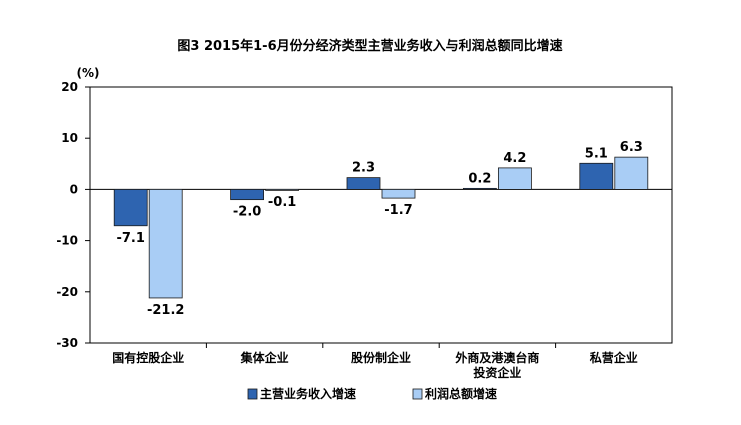 The height and width of the screenshot is (425, 741). What do you see at coordinates (514, 158) in the screenshot?
I see `data-label: 4.2` at bounding box center [514, 158].